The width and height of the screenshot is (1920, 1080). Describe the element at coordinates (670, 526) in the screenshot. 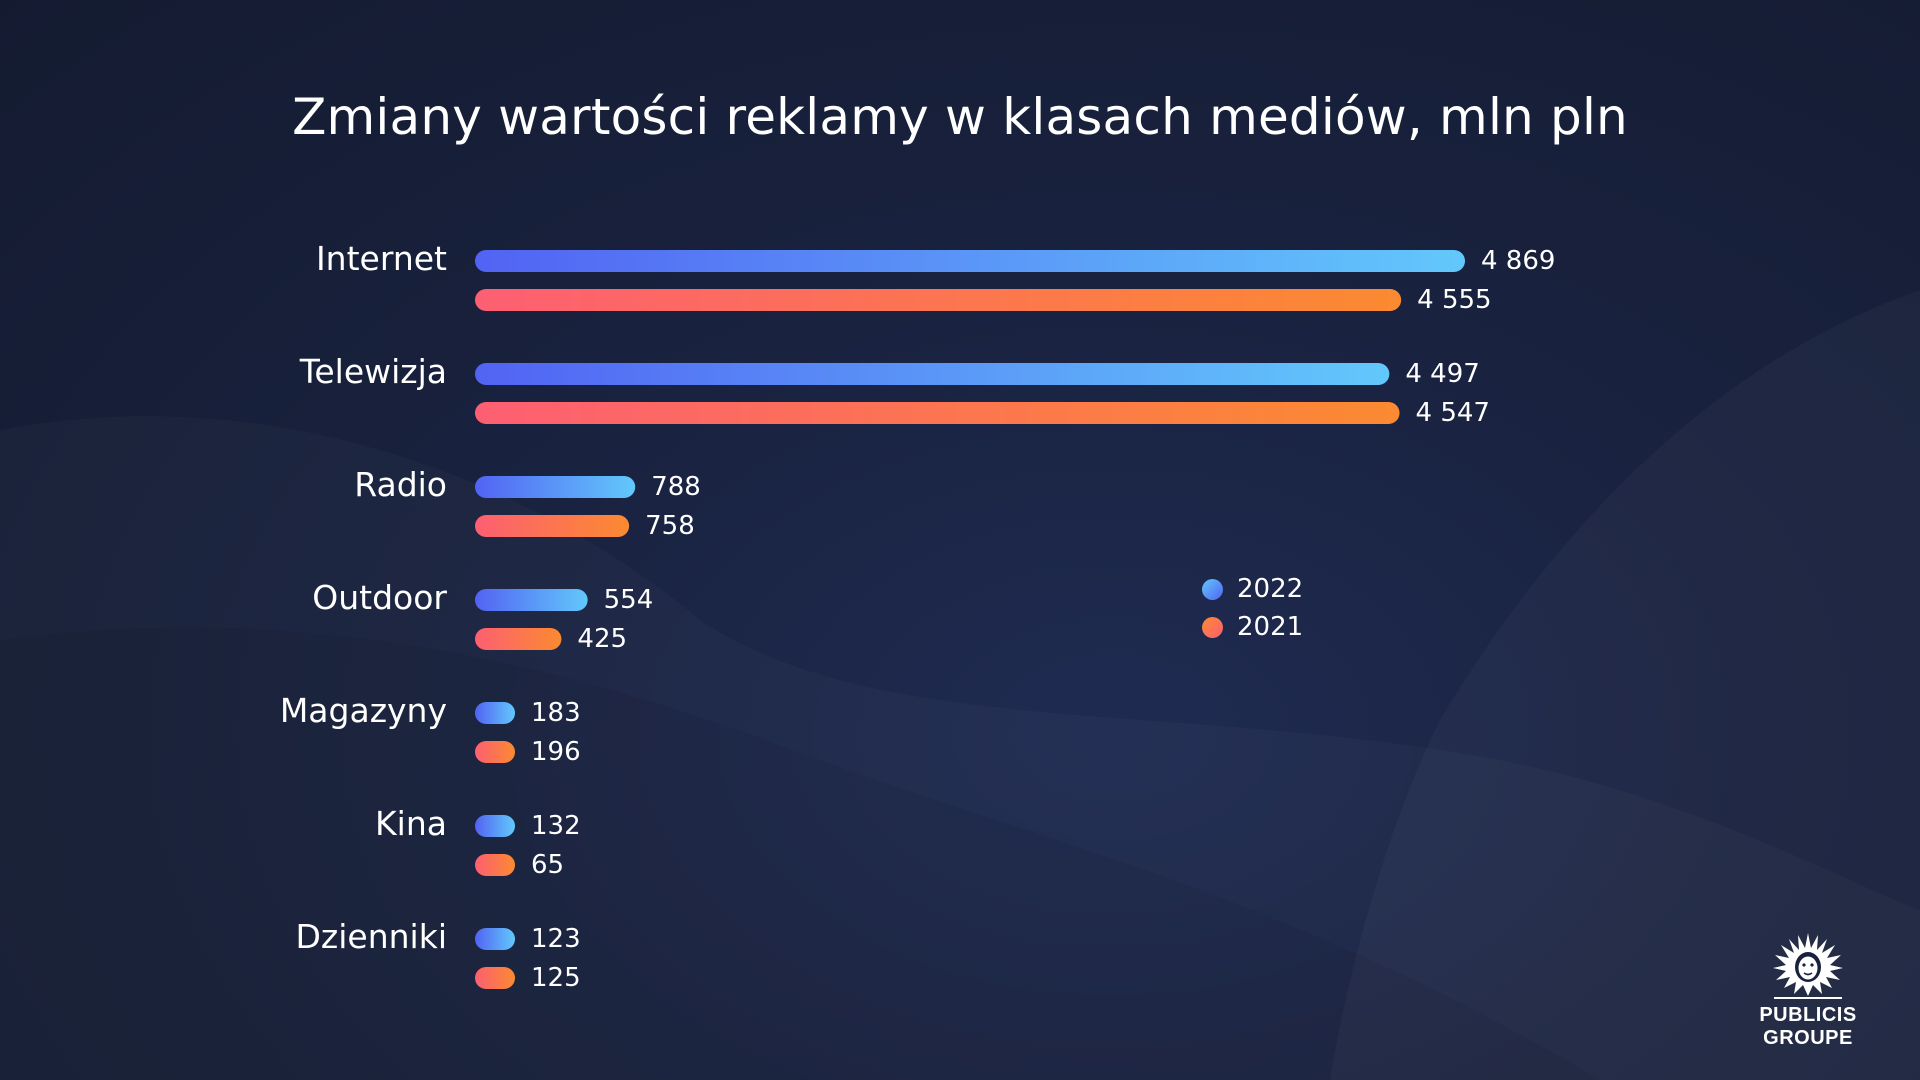

I see `value-label-radio-2021: 758` at that location.